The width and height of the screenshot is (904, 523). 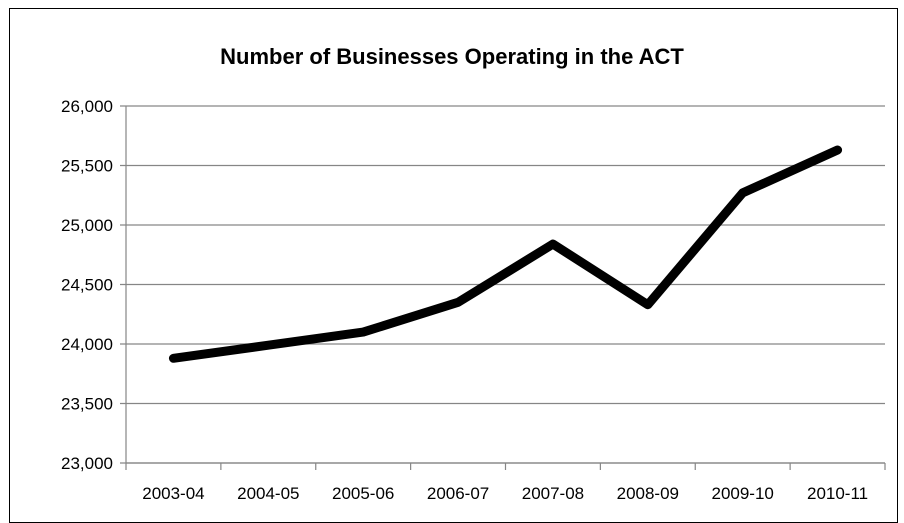 I want to click on y-tick-label: 23,500, so click(x=87, y=404).